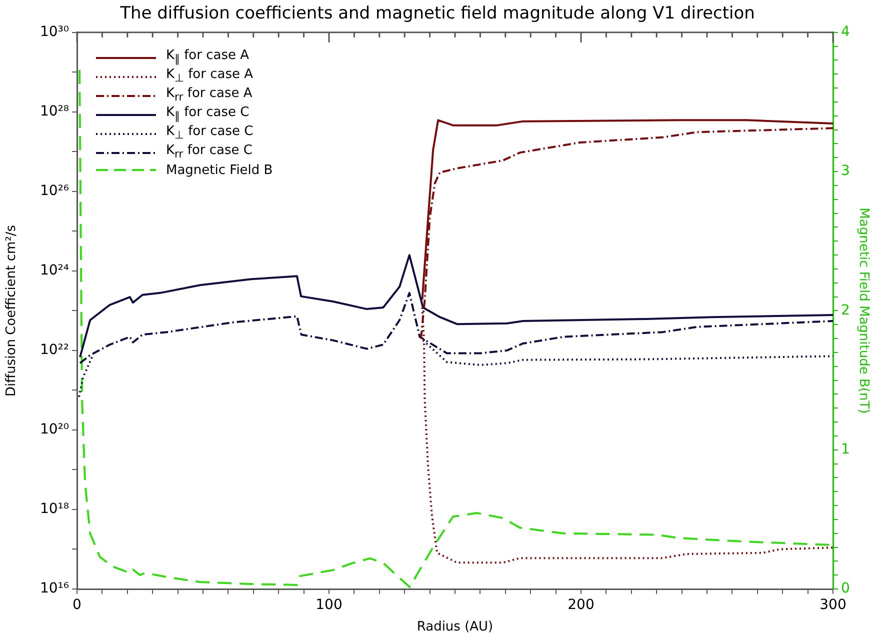  What do you see at coordinates (581, 605) in the screenshot?
I see `x-tick-label: 200` at bounding box center [581, 605].